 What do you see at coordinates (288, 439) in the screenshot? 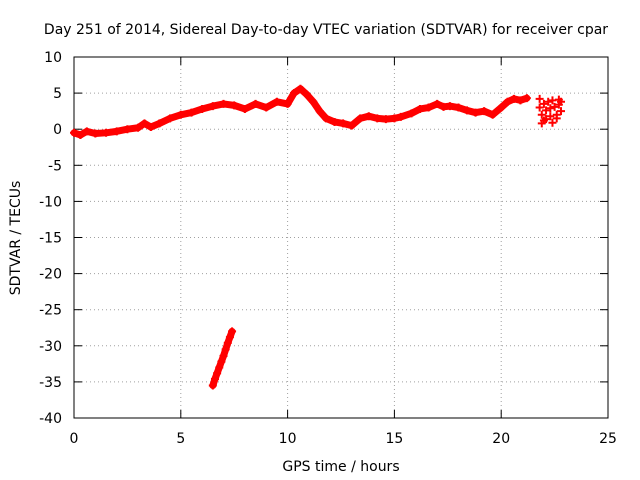
I see `x-tick-label: 10` at bounding box center [288, 439].